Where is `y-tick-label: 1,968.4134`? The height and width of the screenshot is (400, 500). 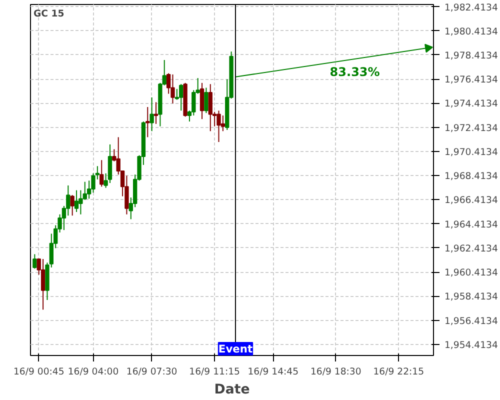
y-tick-label: 1,968.4134 is located at coordinates (471, 176).